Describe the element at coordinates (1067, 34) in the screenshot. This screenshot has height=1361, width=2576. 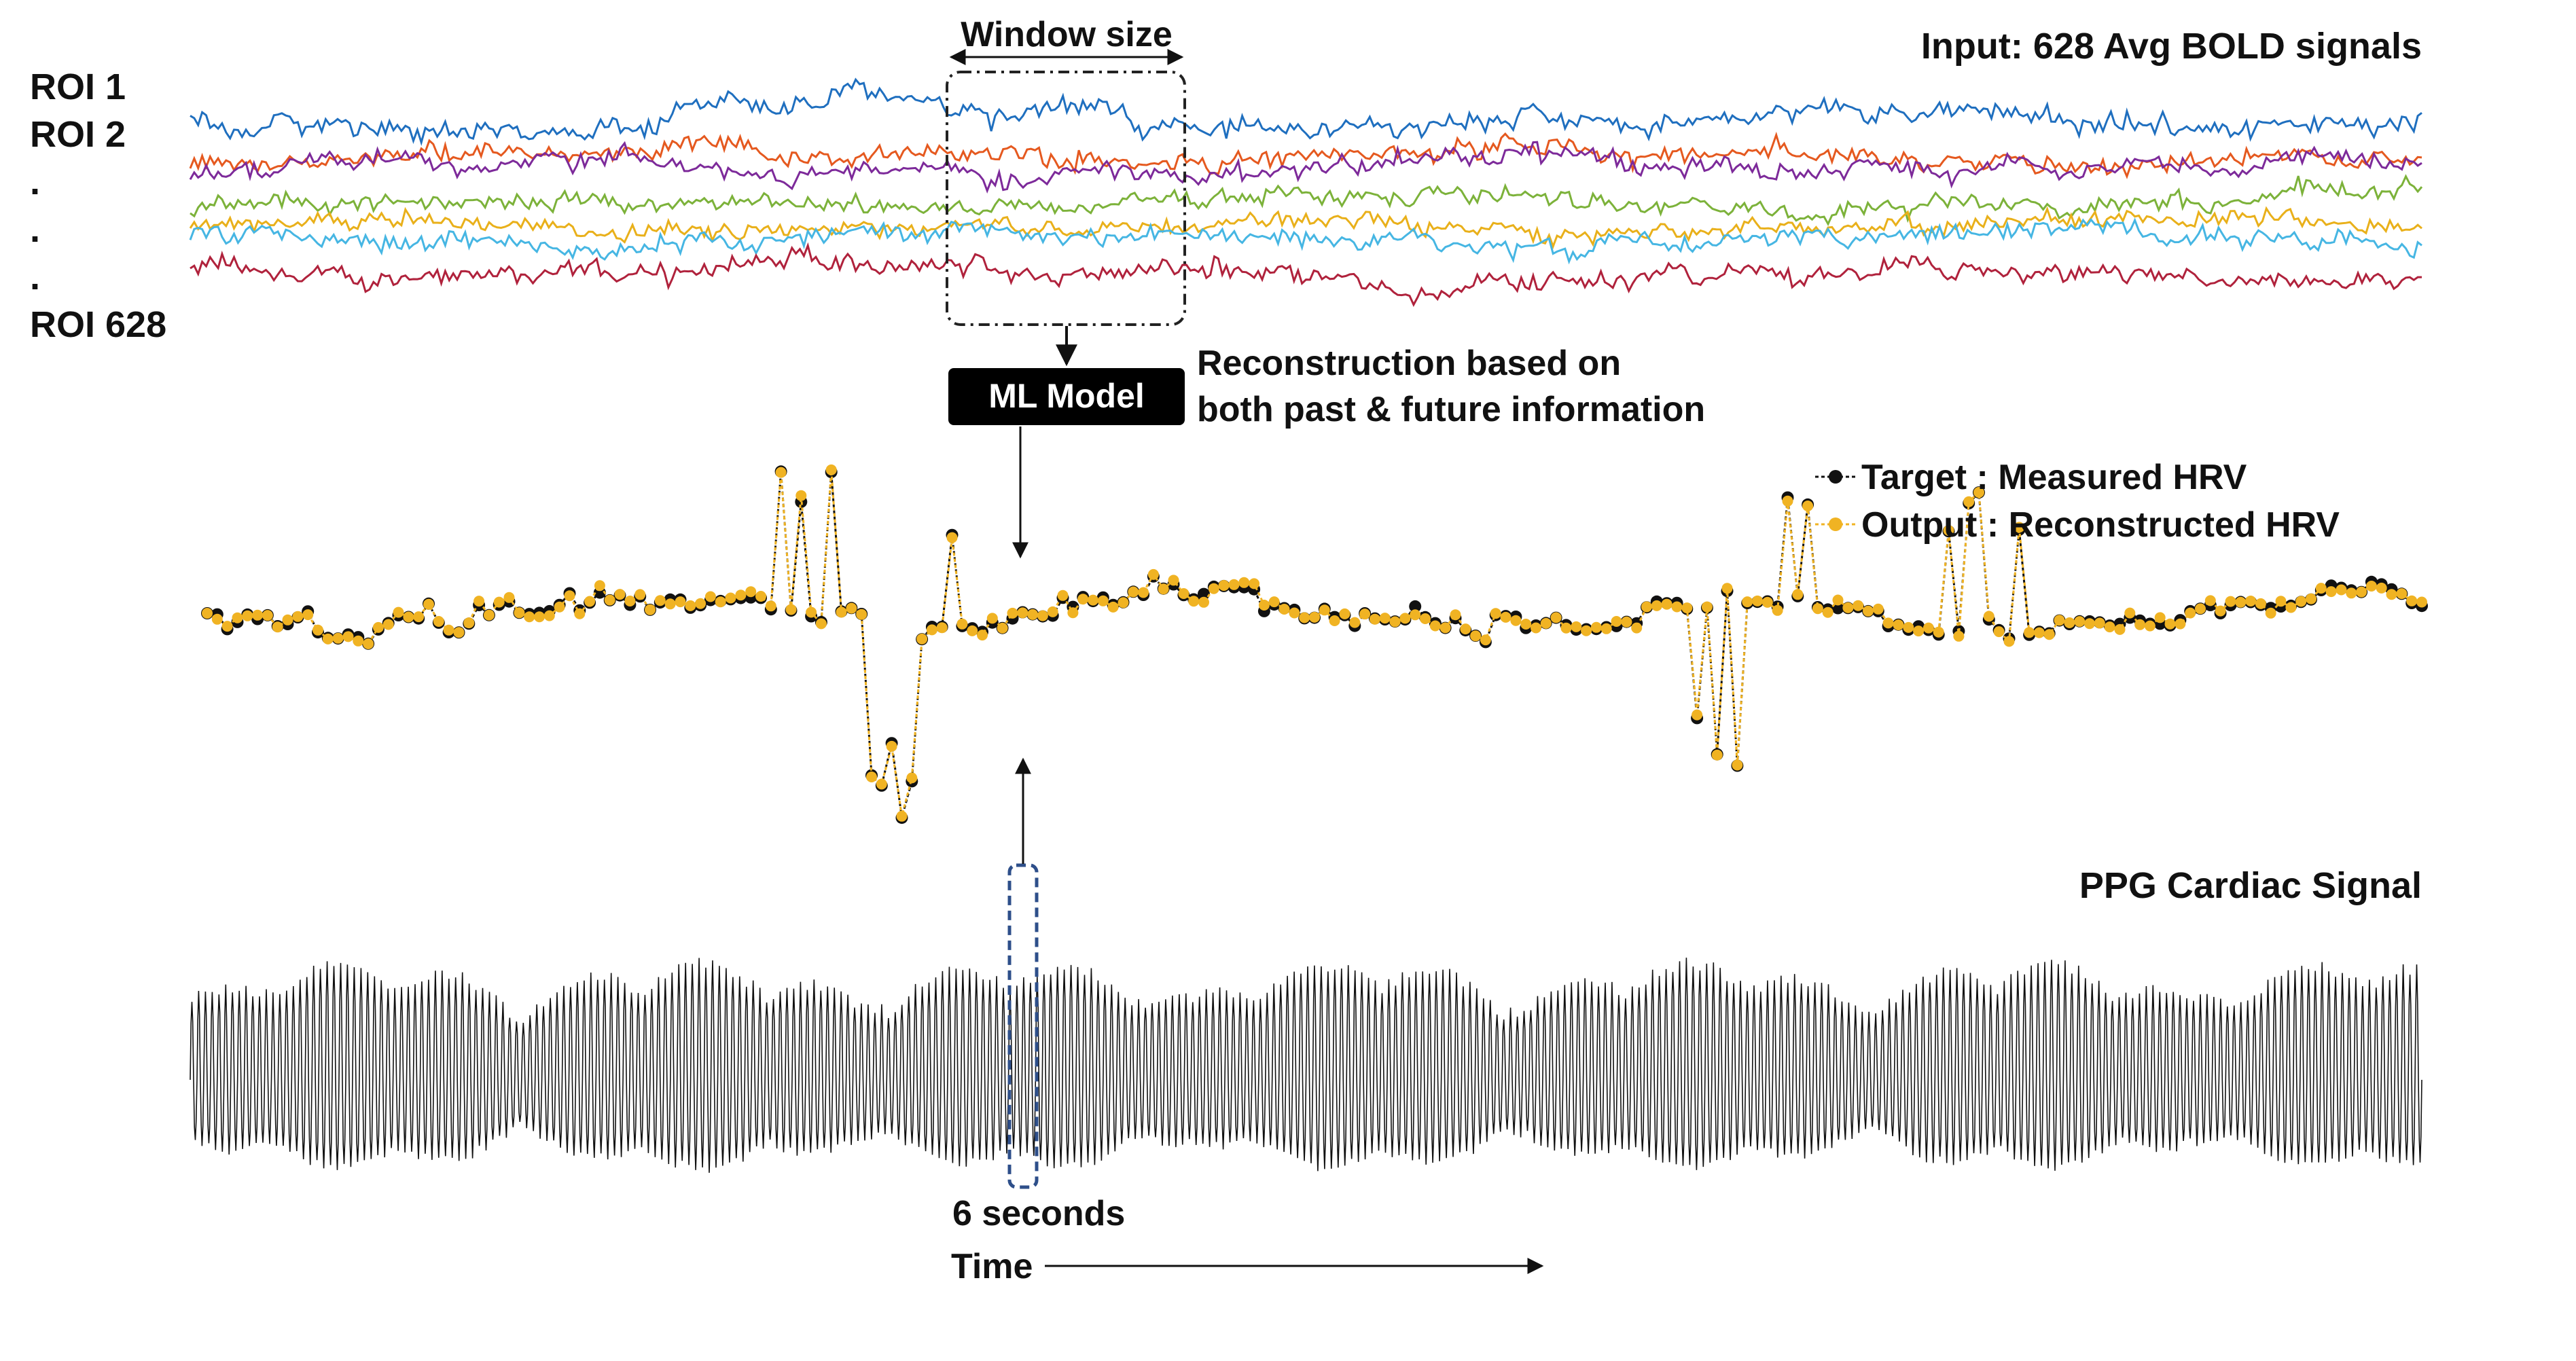
I see `window-size-label: Window size` at that location.